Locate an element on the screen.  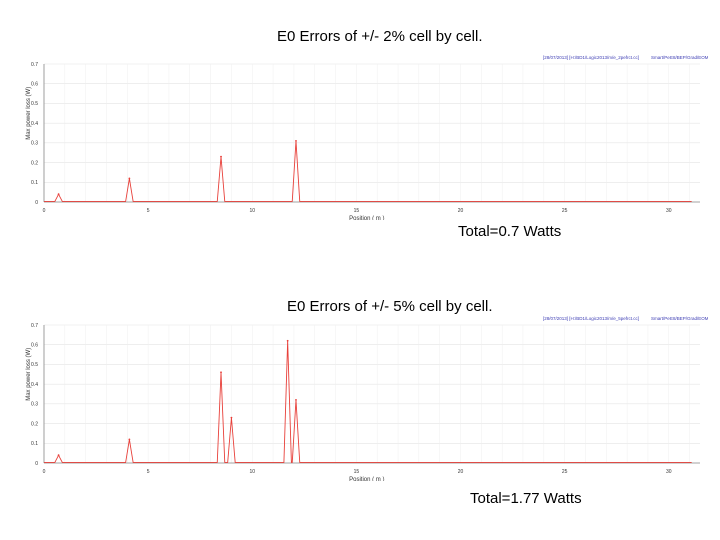
chart-title-top: E0 Errors of +/- 2% cell by cell. is located at coordinates (380, 36).